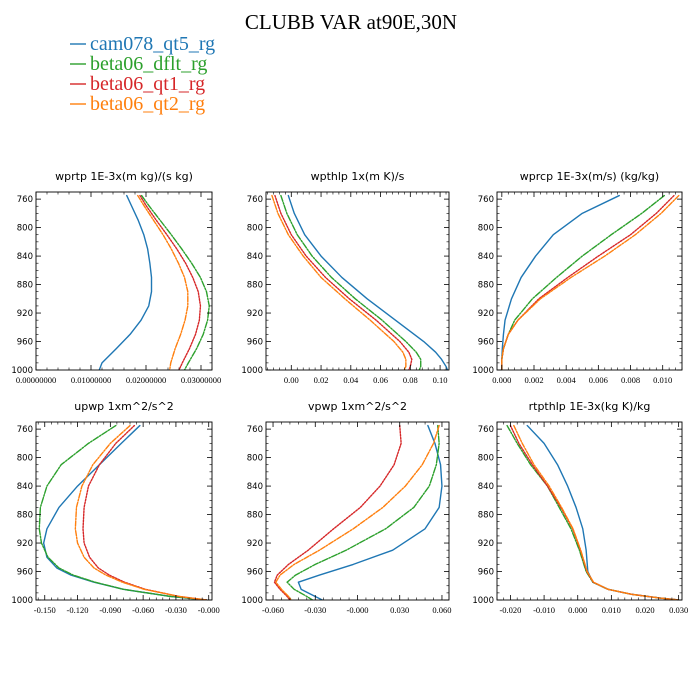 This screenshot has height=700, width=700. Describe the element at coordinates (147, 84) in the screenshot. I see `legend-label-beta06_qt1_rg: beta06_qt1_rg` at that location.